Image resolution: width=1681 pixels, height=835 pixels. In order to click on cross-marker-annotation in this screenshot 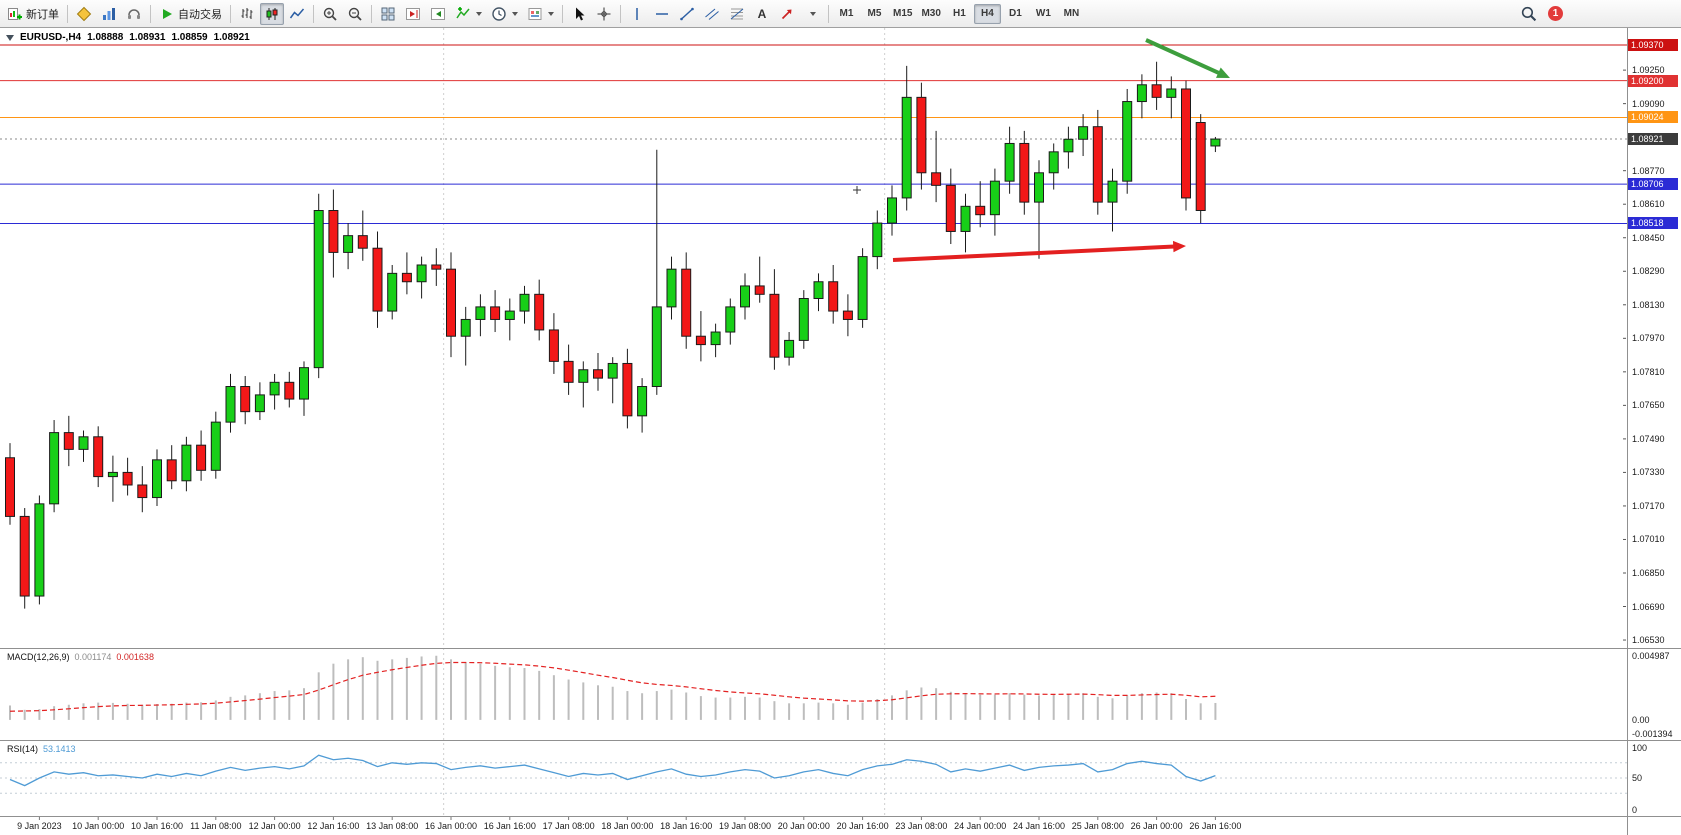, I will do `click(857, 190)`.